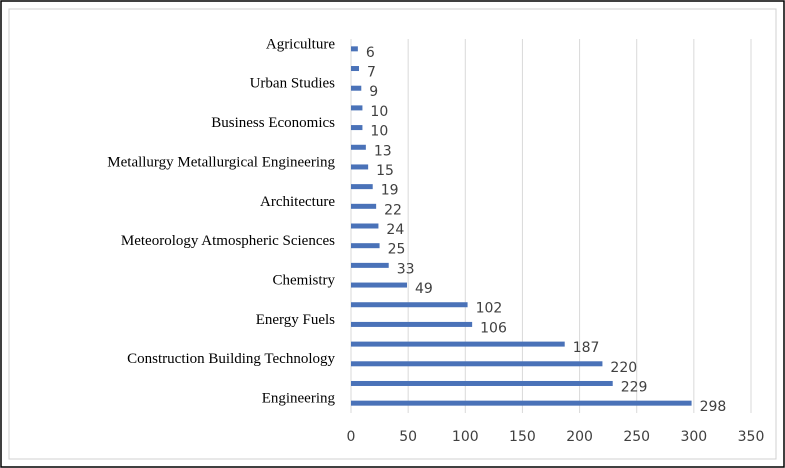  Describe the element at coordinates (489, 309) in the screenshot. I see `value-label: 102` at that location.